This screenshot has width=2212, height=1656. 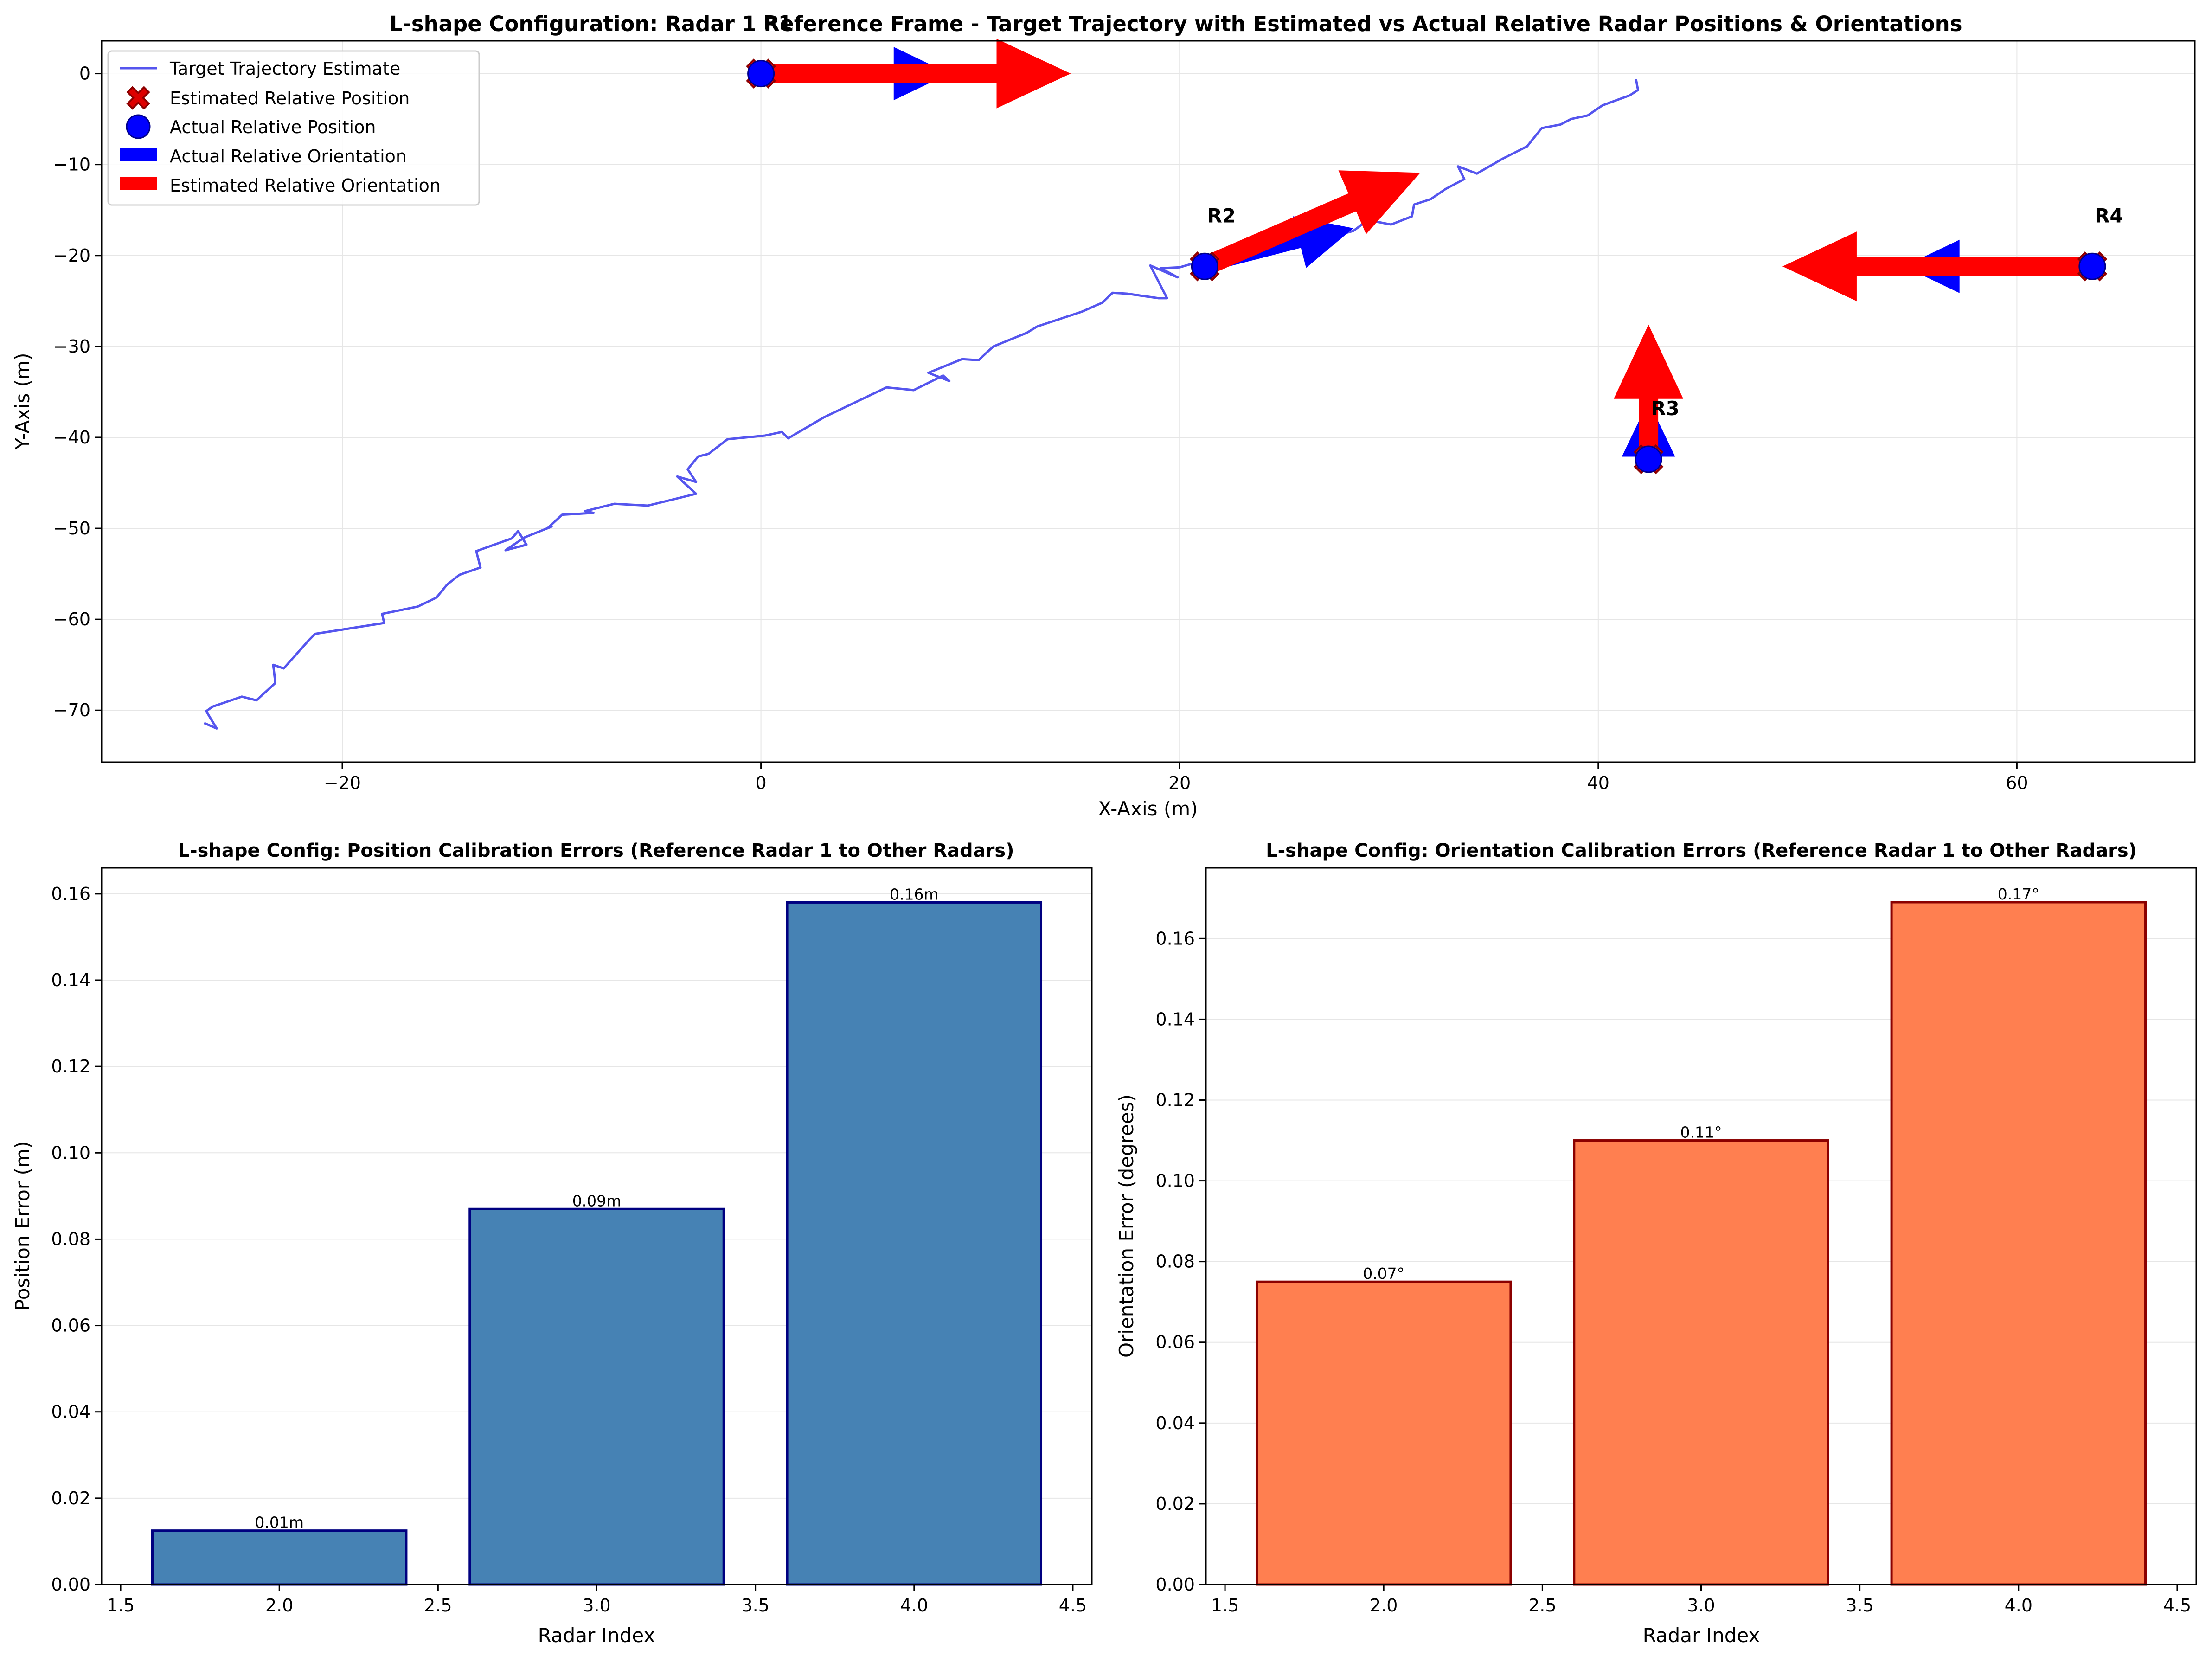 What do you see at coordinates (284, 69) in the screenshot?
I see `legend-label: Target Trajectory Estimate` at bounding box center [284, 69].